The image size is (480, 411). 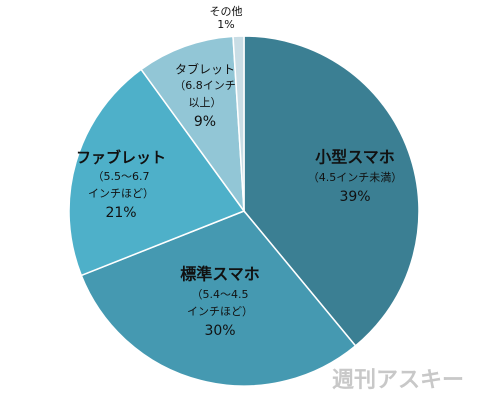 I want to click on slice-label: タブレット, so click(x=205, y=69).